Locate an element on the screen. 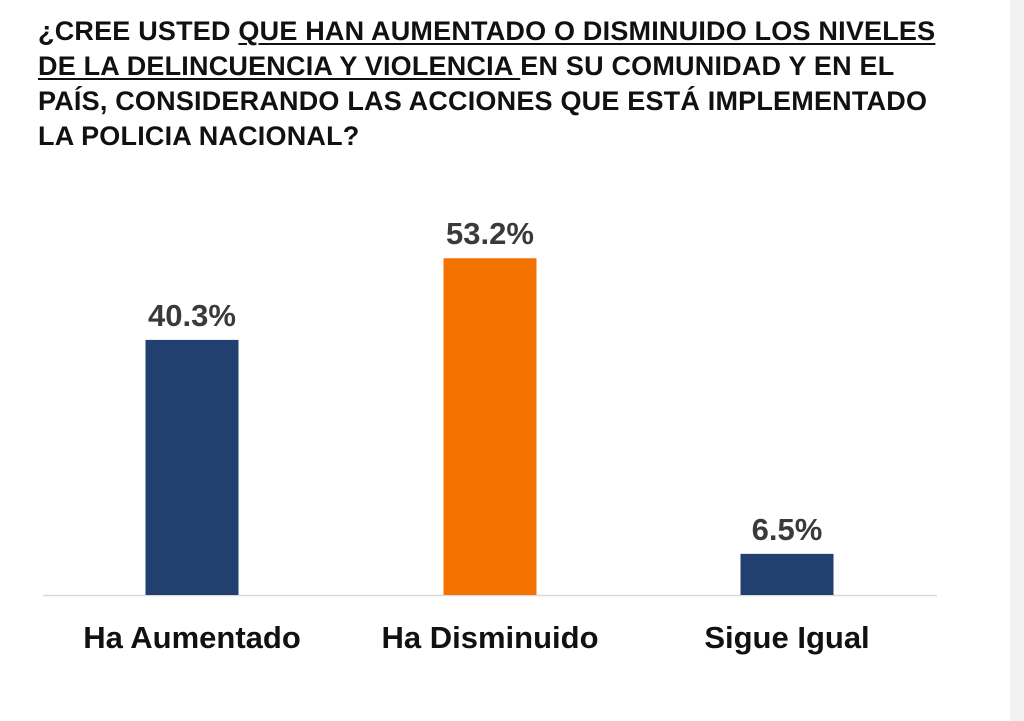 The width and height of the screenshot is (1024, 721). title-prefix: ¿CREE USTED is located at coordinates (138, 31).